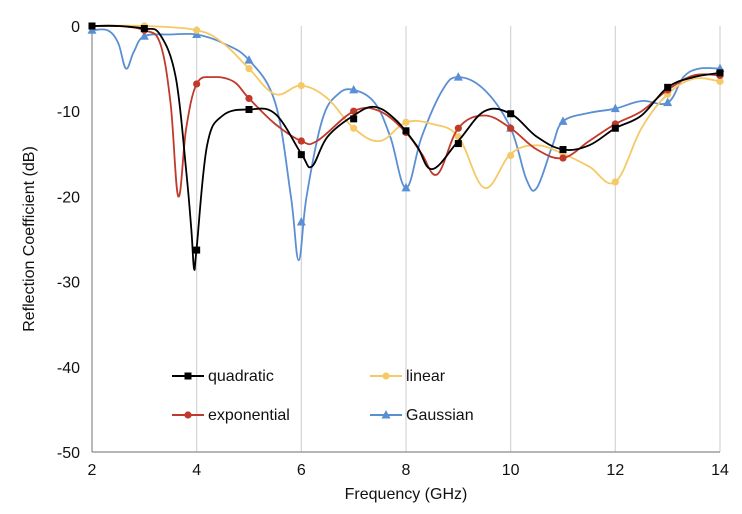 This screenshot has width=742, height=514. I want to click on x-tick-label: 10, so click(511, 470).